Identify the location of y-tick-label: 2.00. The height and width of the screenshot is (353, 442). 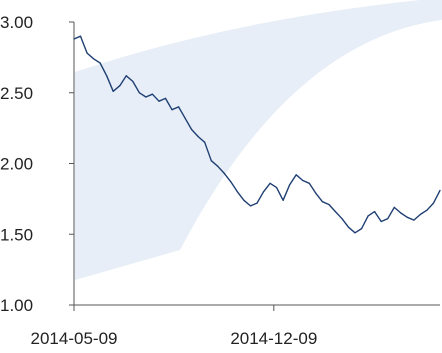
(16, 164).